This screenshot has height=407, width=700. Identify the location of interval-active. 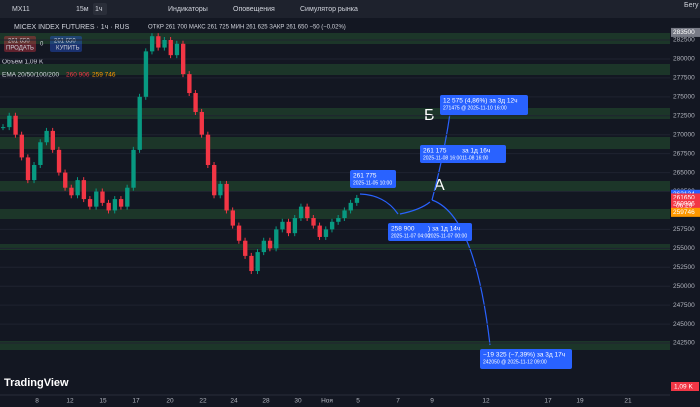
(100, 9).